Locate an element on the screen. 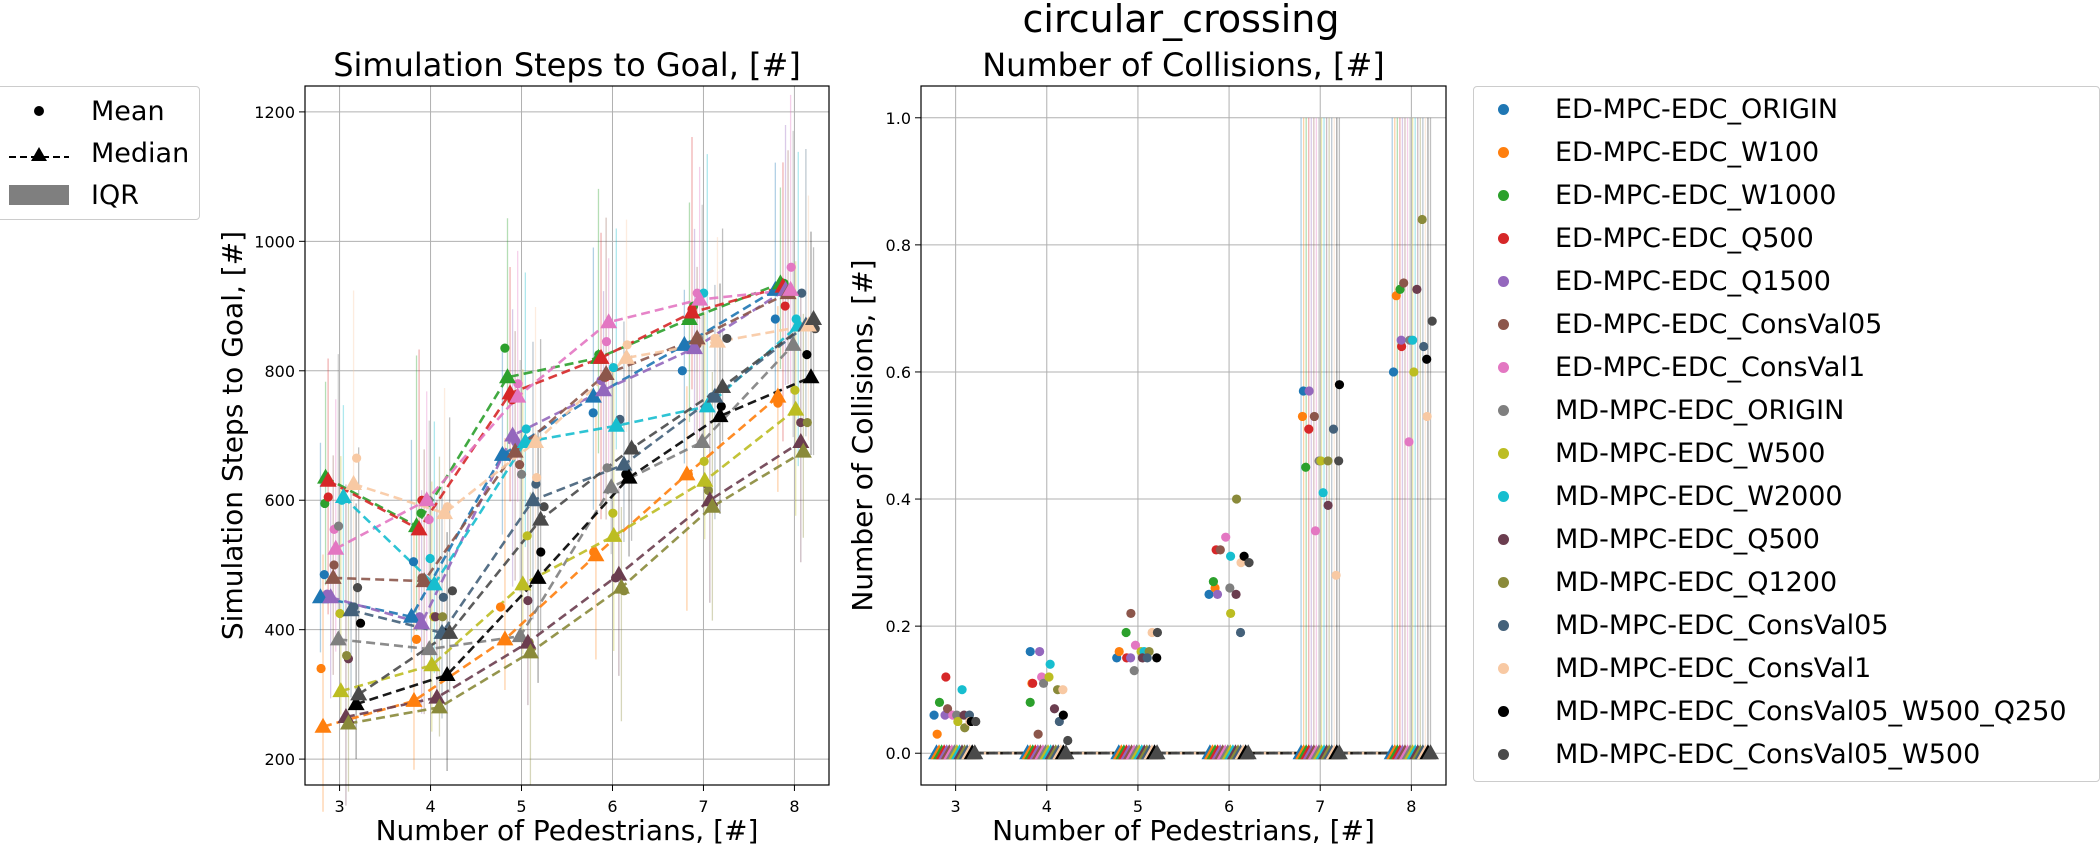 The image size is (2100, 850). y-tick-label: 200 is located at coordinates (279, 759).